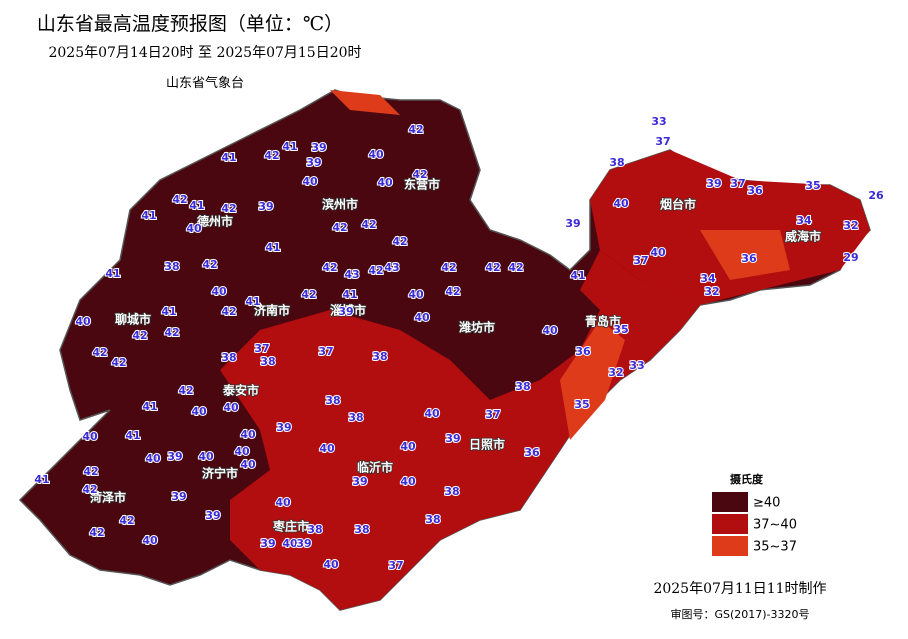 The image size is (908, 639). What do you see at coordinates (133, 319) in the screenshot?
I see `city-name: 聊城市` at bounding box center [133, 319].